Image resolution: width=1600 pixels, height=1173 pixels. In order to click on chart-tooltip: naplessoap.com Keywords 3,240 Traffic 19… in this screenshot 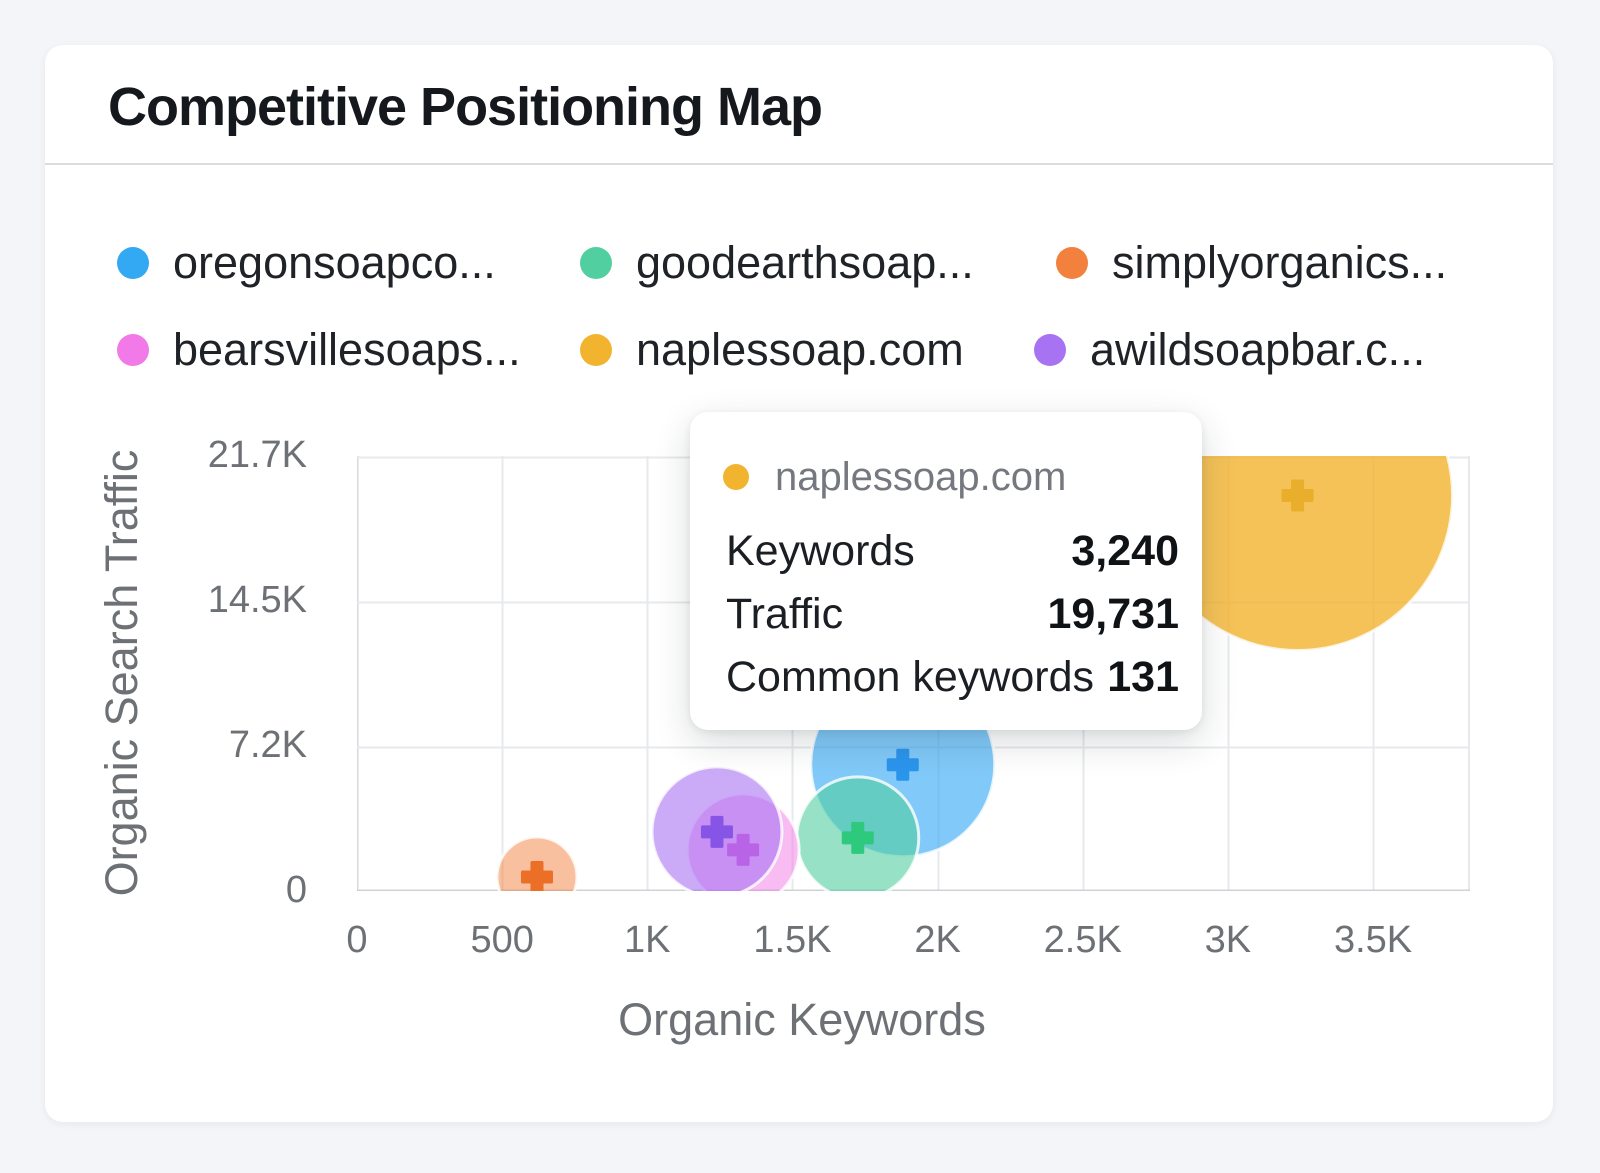, I will do `click(946, 571)`.